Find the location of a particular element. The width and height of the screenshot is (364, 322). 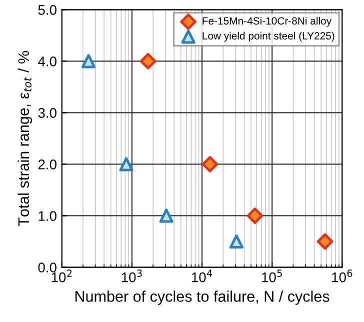

y-tick-label: 5.0 is located at coordinates (47, 9).